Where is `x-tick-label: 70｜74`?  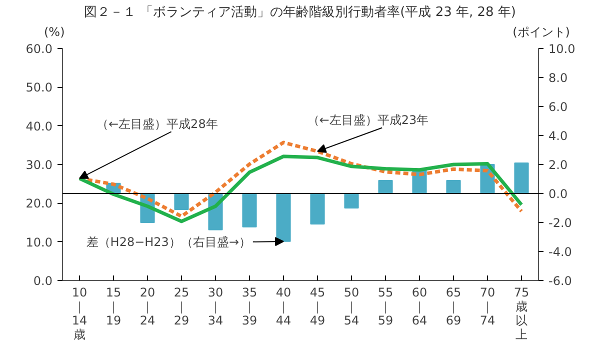 x-tick-label: 70｜74 is located at coordinates (488, 307).